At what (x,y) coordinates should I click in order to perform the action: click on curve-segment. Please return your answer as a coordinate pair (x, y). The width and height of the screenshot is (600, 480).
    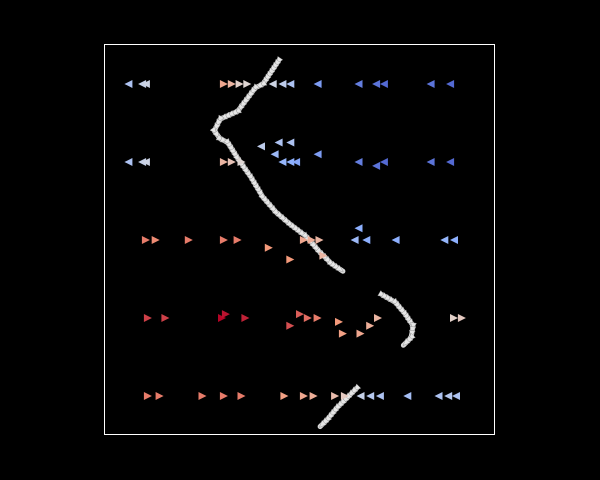
    Looking at the image, I should click on (278, 166).